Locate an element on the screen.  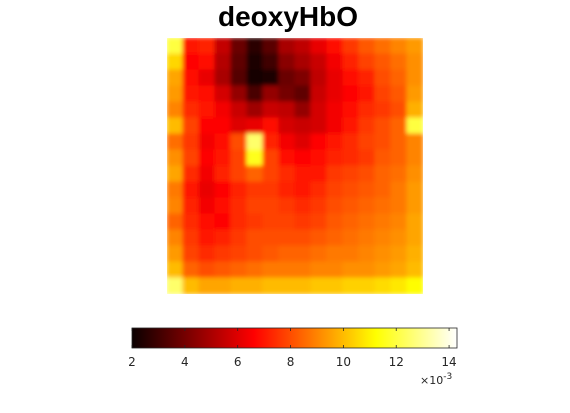
colorbar-exponent: ×10⁻³ is located at coordinates (436, 379).